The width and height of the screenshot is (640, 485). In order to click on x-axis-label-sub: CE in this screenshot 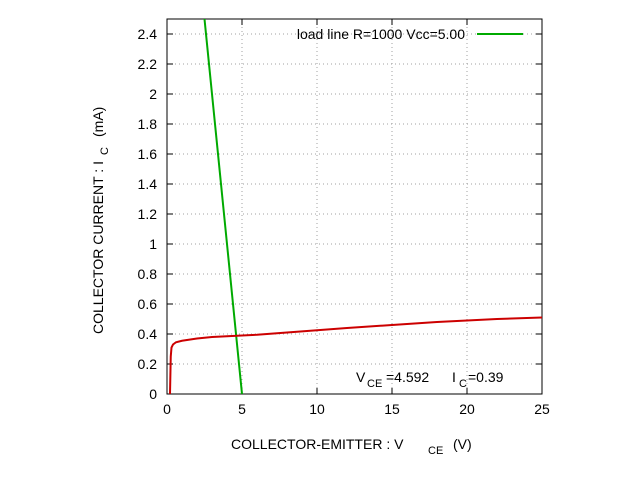, I will do `click(435, 451)`.